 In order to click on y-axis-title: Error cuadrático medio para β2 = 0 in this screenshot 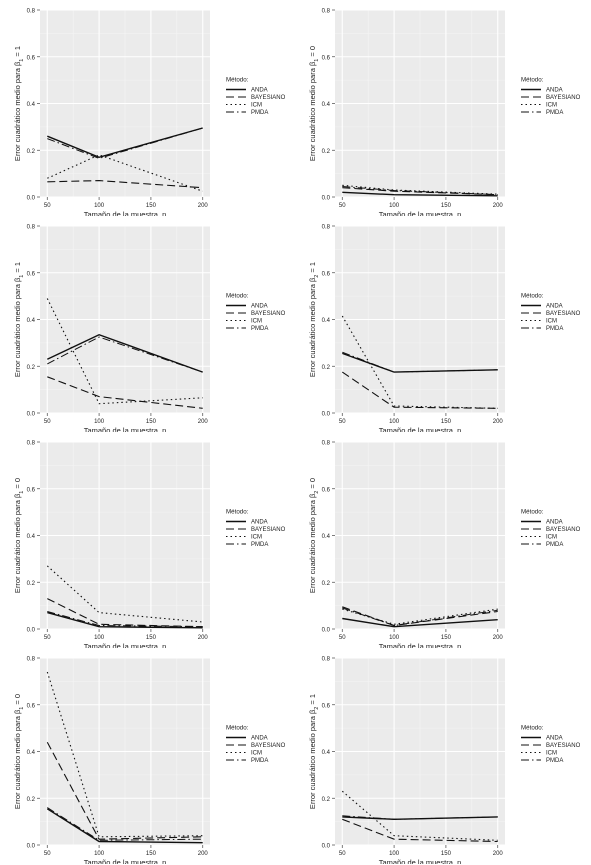, I will do `click(314, 535)`.